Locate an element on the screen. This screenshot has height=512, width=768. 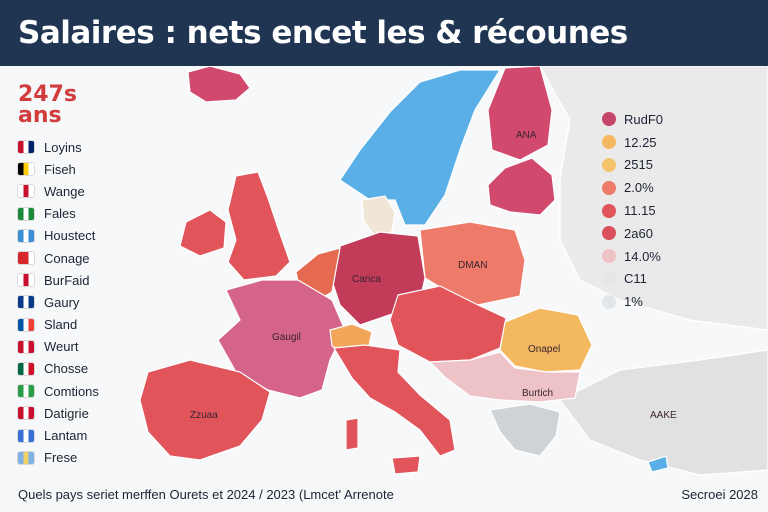
country-item: Chosse is located at coordinates (83, 369).